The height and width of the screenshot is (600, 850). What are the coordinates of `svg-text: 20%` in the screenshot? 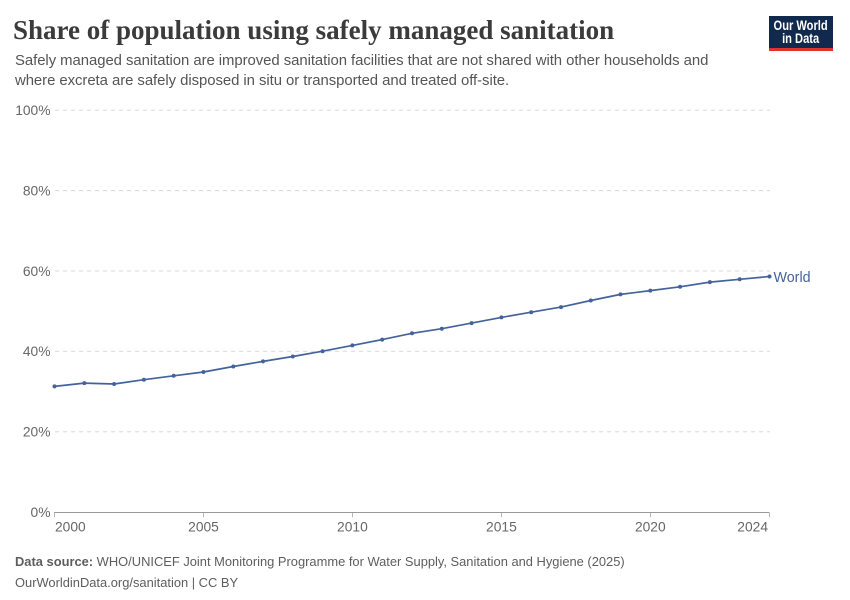 It's located at (37, 432).